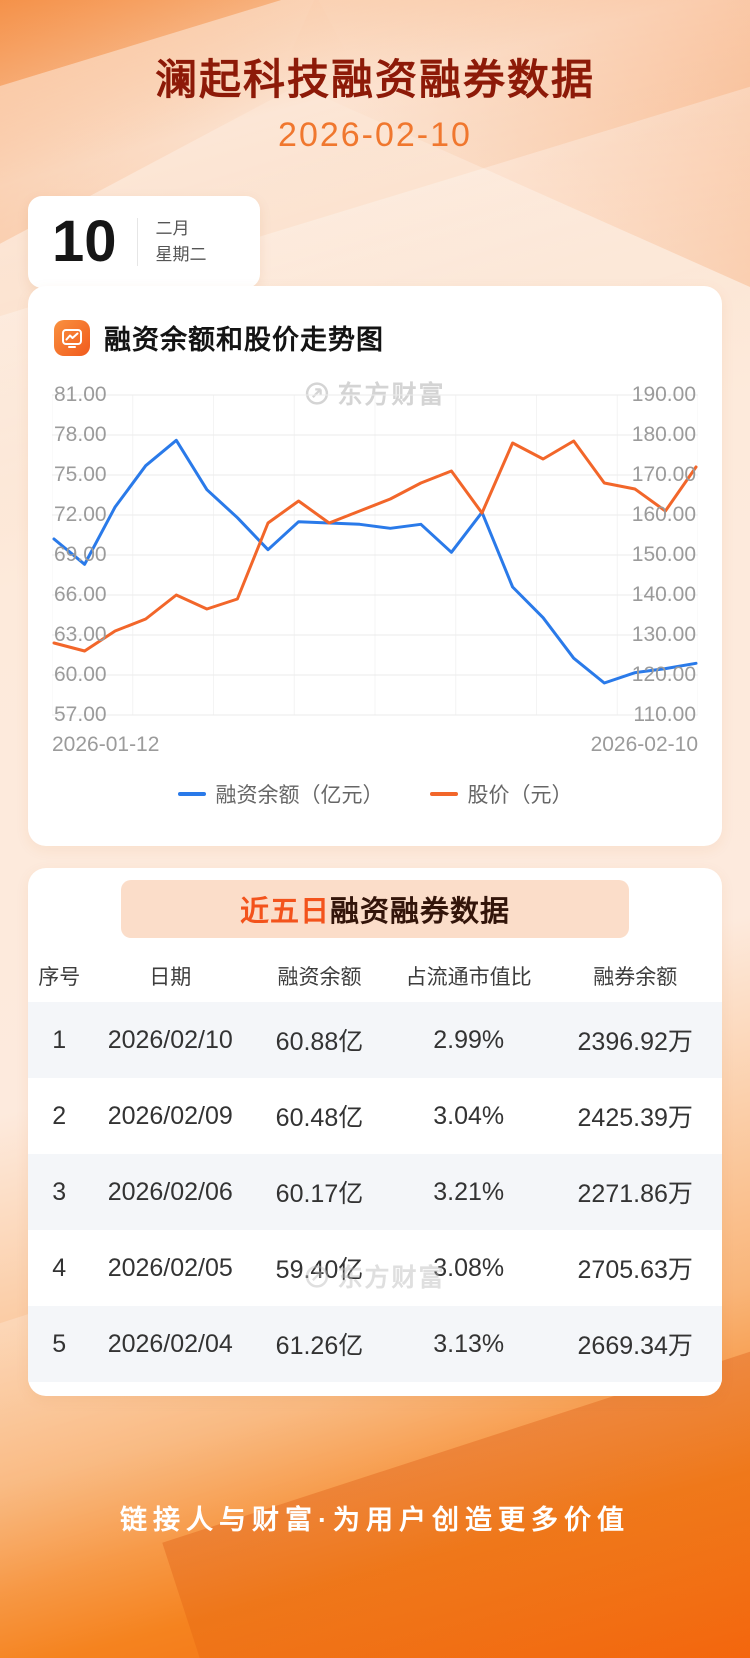 The image size is (750, 1658). Describe the element at coordinates (663, 554) in the screenshot. I see `right-axis-tick: 150.00` at that location.